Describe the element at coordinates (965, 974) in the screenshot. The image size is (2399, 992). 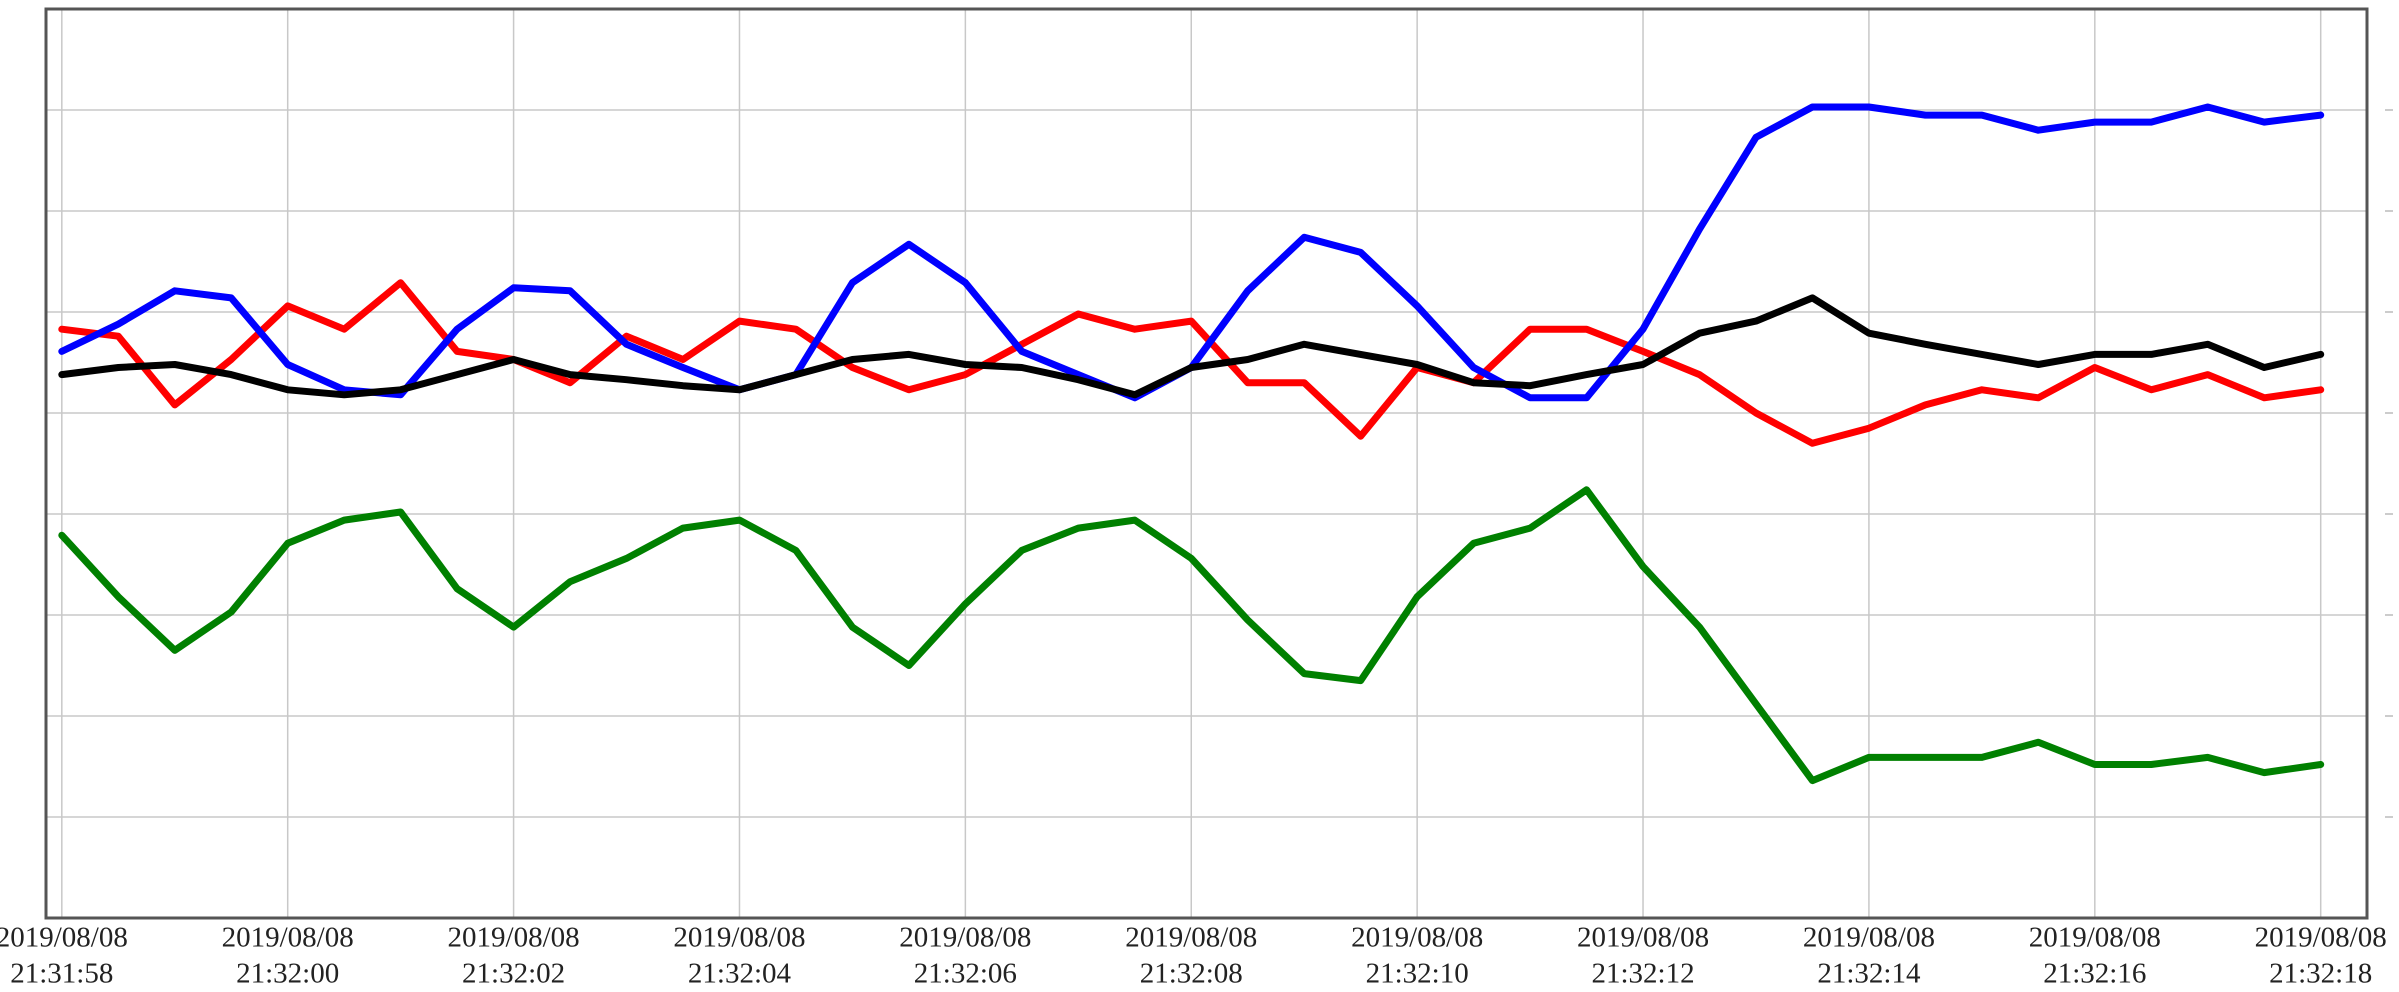
I see `x-tick-label: 21:32:06` at that location.